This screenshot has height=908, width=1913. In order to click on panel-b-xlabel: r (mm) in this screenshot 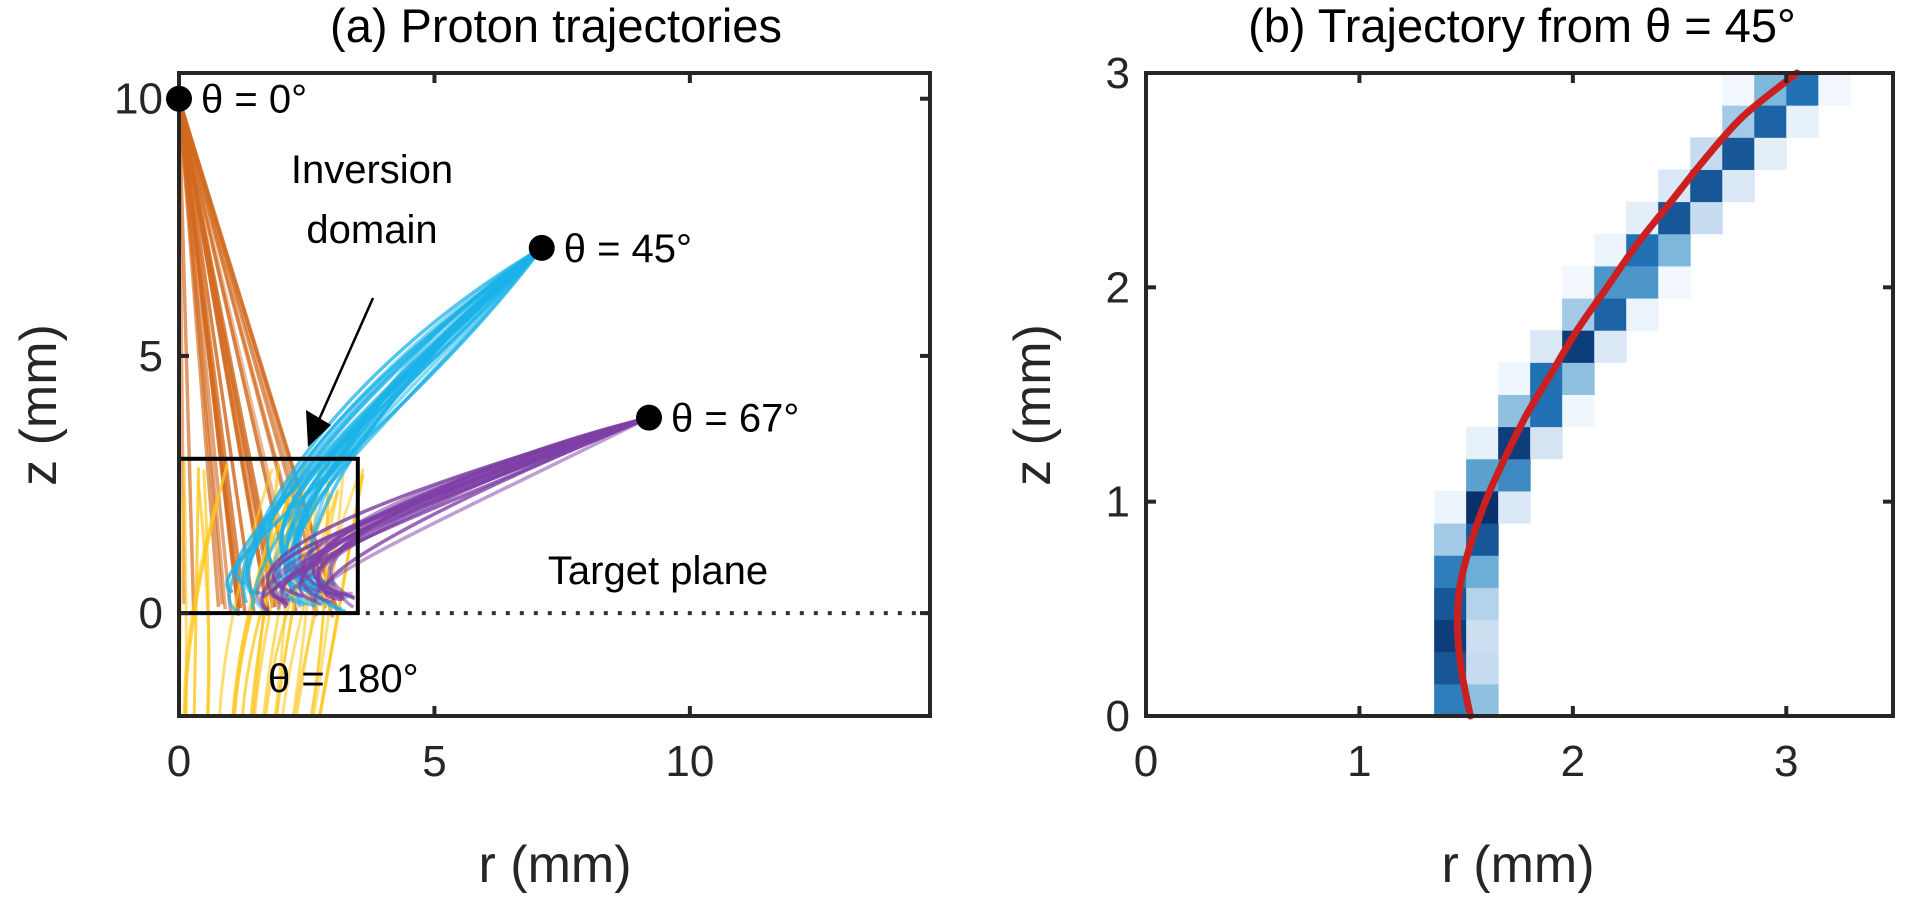, I will do `click(1517, 865)`.